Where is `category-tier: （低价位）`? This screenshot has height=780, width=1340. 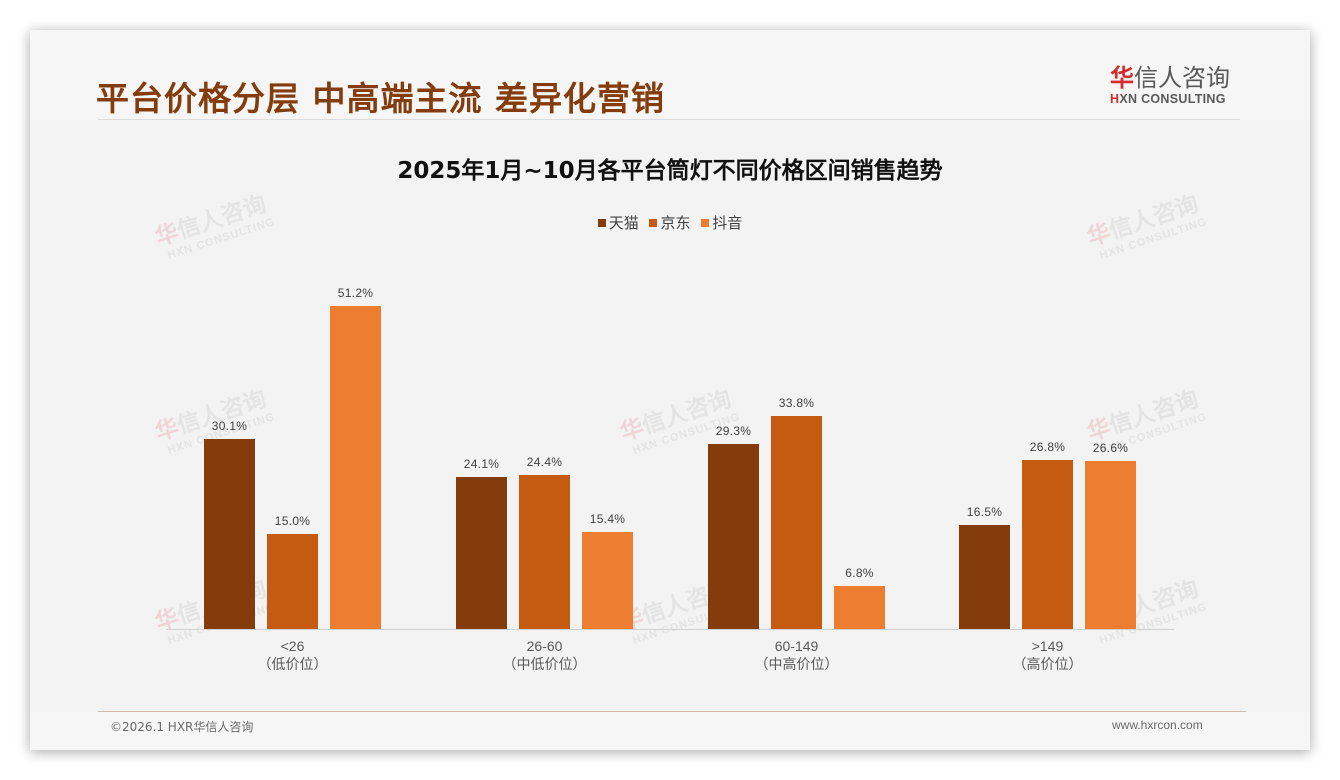
category-tier: （低价位） is located at coordinates (292, 665).